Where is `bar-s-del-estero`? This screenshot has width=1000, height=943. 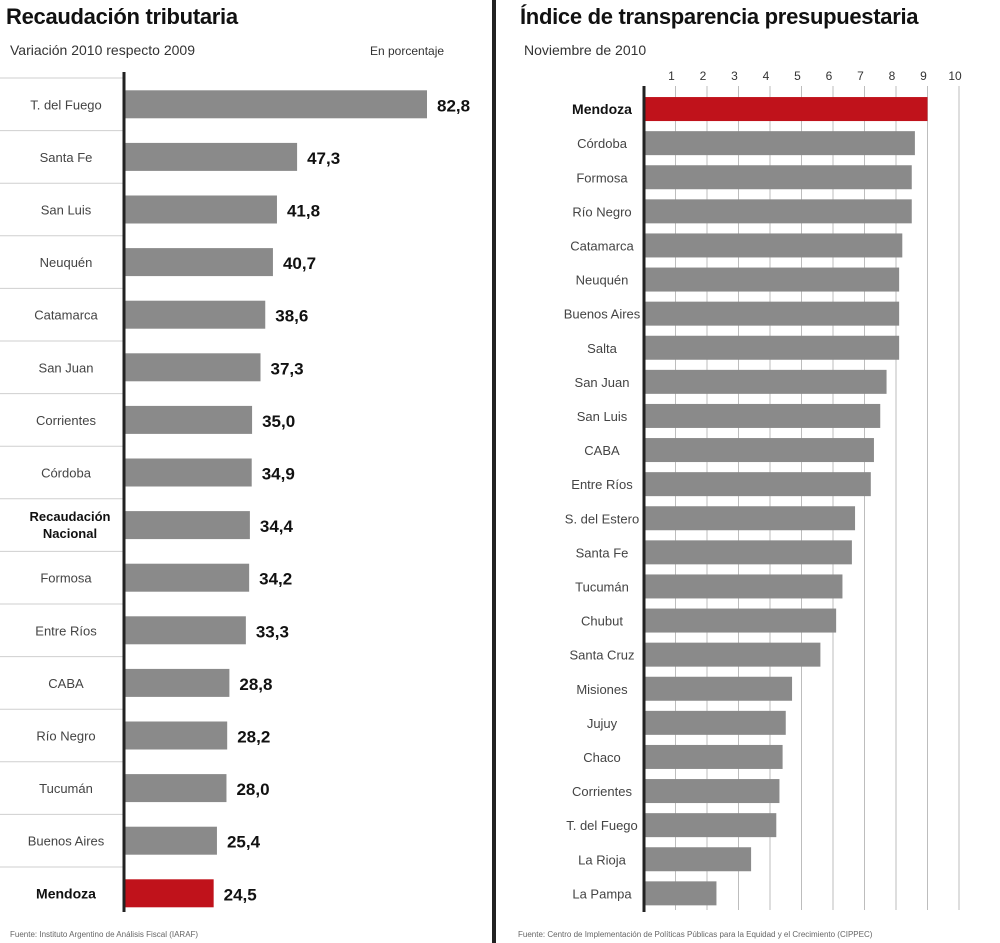
bar-s-del-estero is located at coordinates (750, 518).